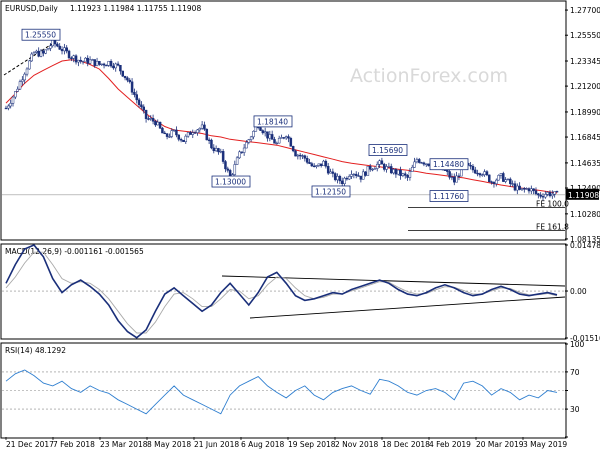 This screenshot has height=450, width=600. What do you see at coordinates (262, 444) in the screenshot?
I see `x-tick-label: 6 Aug 2018` at bounding box center [262, 444].